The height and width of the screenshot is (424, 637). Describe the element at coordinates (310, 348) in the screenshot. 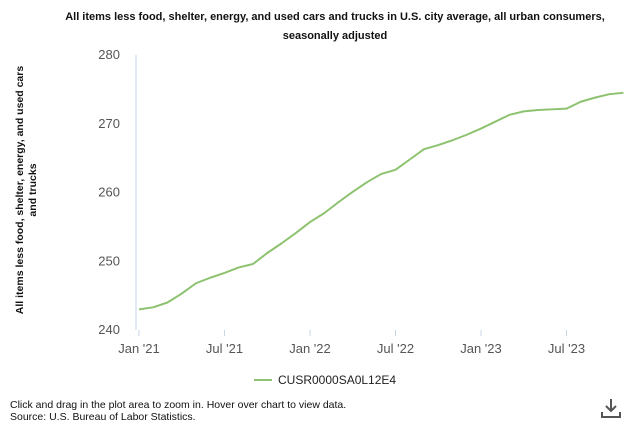

I see `x-tick-label: Jan '22` at that location.